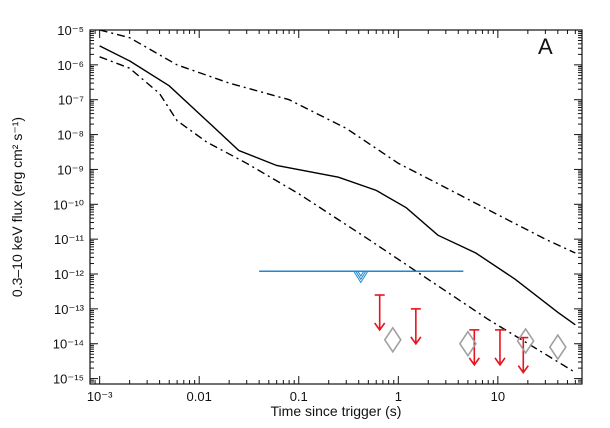 The height and width of the screenshot is (428, 610). What do you see at coordinates (398, 396) in the screenshot?
I see `x-tick-label: 1` at bounding box center [398, 396].